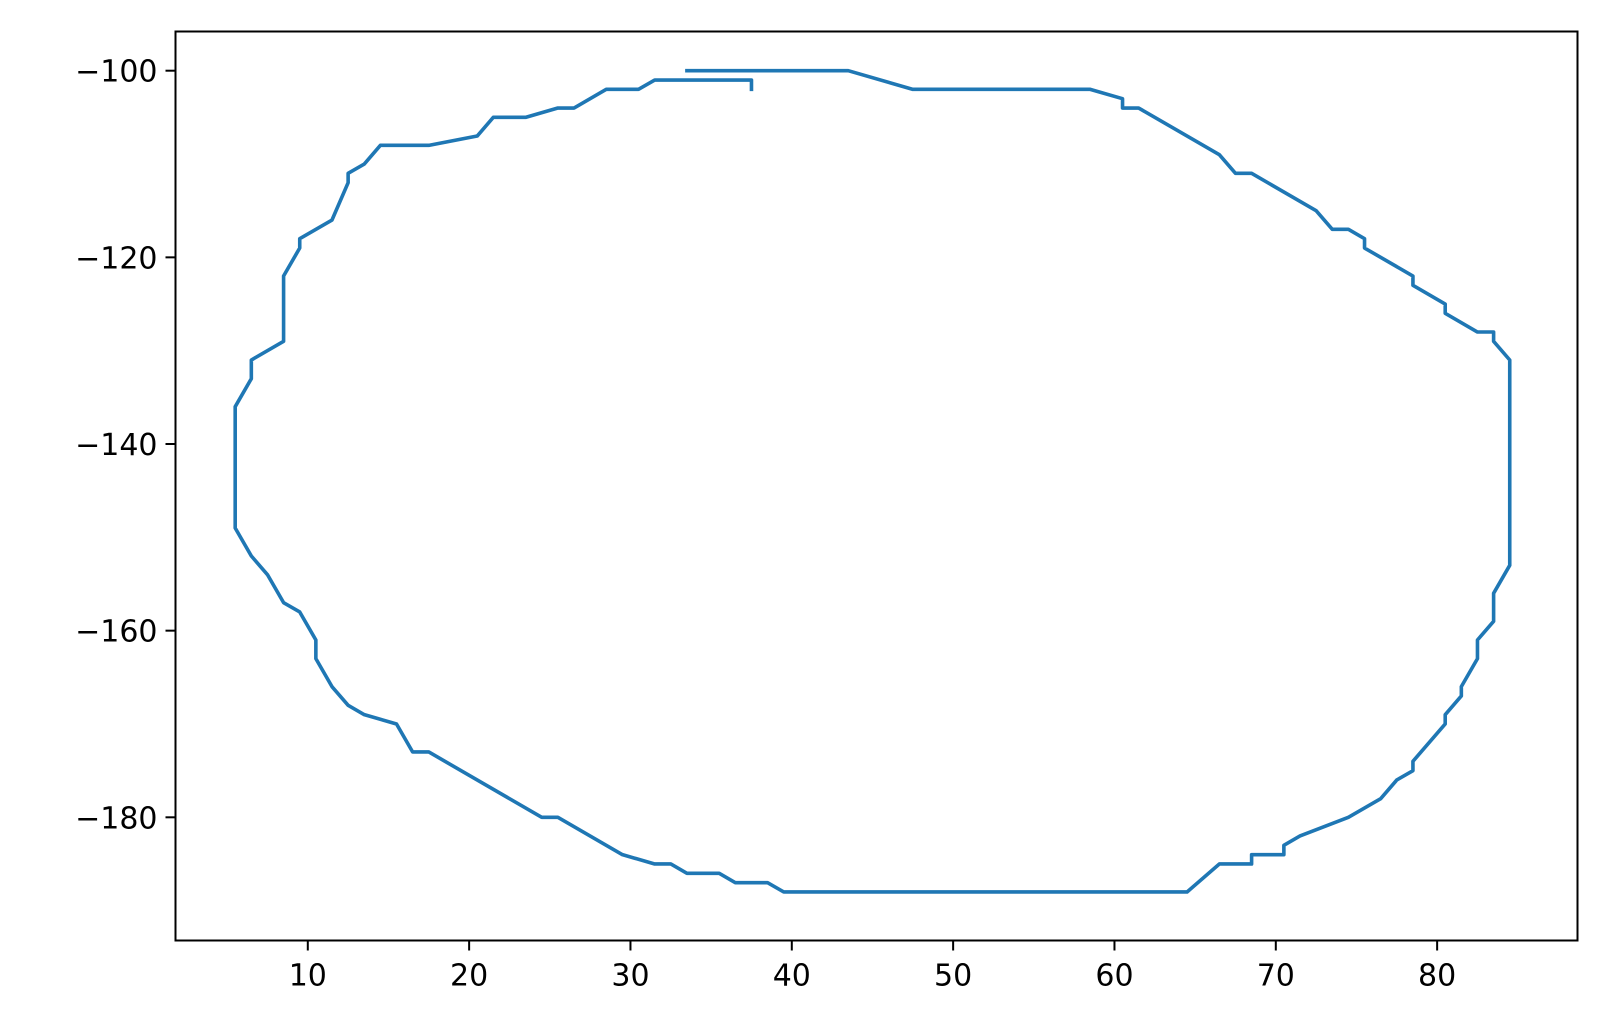 The width and height of the screenshot is (1598, 1035). What do you see at coordinates (469, 976) in the screenshot?
I see `x-tick-label: 20` at bounding box center [469, 976].